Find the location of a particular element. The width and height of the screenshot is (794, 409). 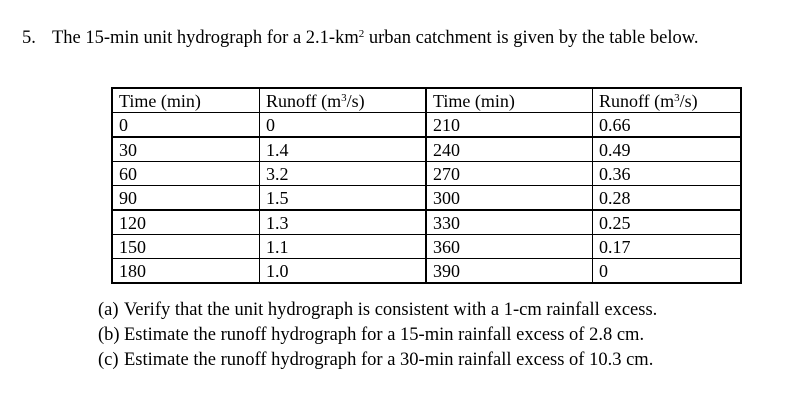

table-row: 120 1.3 330 0.25 is located at coordinates (426, 222).